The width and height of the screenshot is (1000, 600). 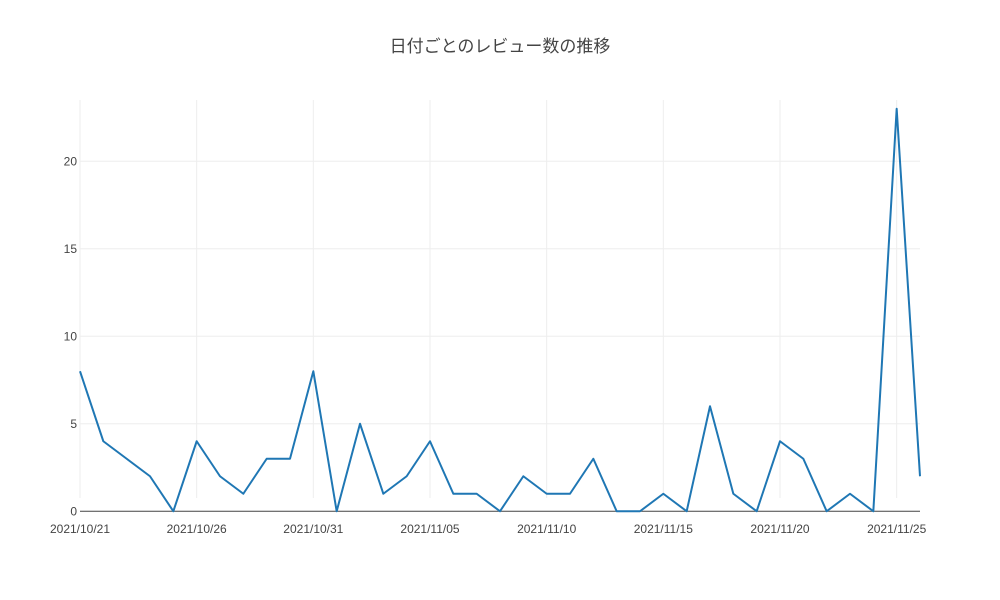 I want to click on y-tick-label: 0, so click(x=73, y=511).